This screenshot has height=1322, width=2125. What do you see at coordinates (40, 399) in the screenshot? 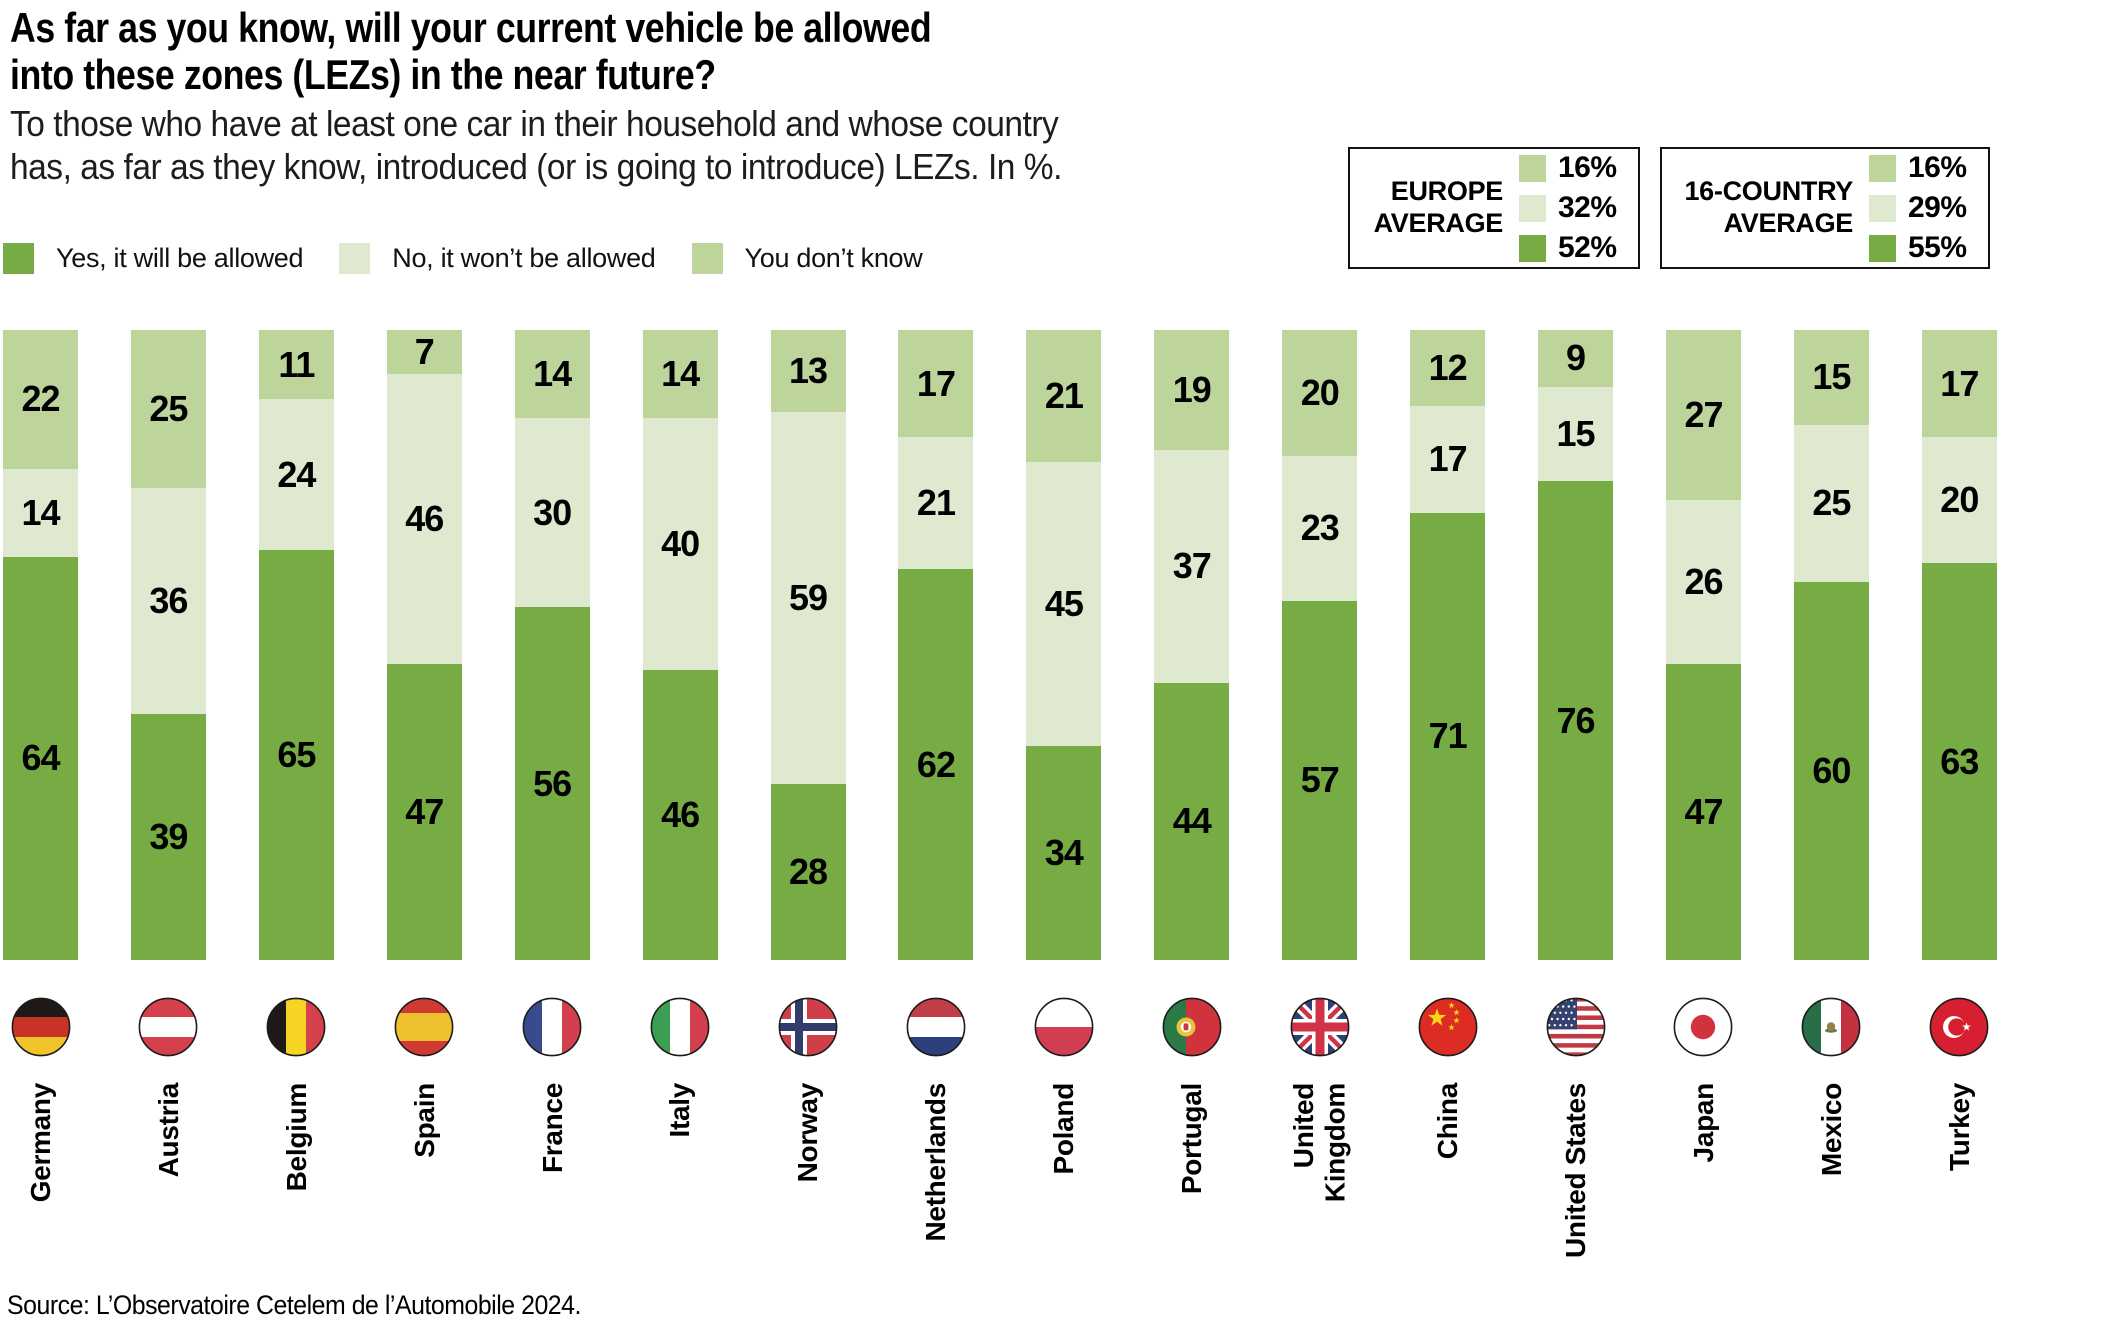
I see `bar-value-label: 22` at bounding box center [40, 399].